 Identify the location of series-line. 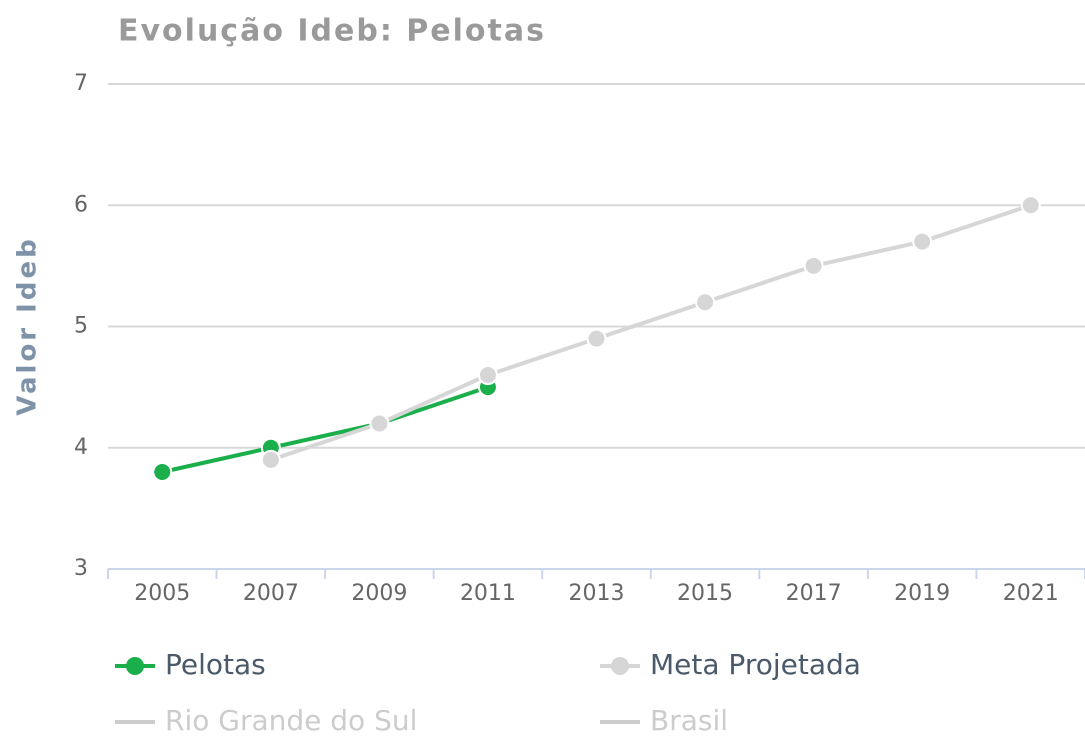
(325, 429).